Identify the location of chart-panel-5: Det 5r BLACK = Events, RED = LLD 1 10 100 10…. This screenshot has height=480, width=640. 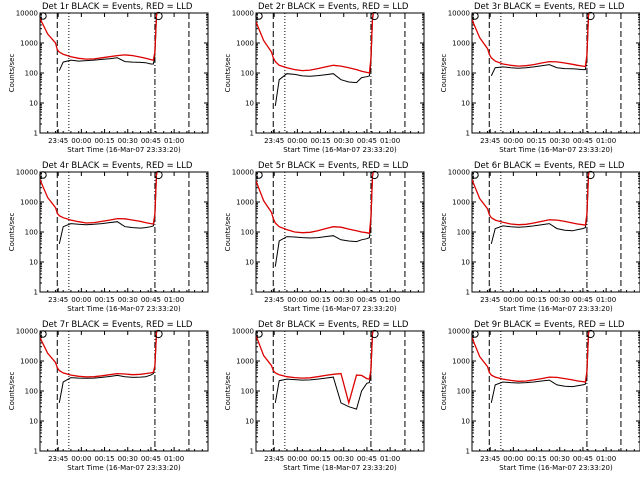
(324, 237).